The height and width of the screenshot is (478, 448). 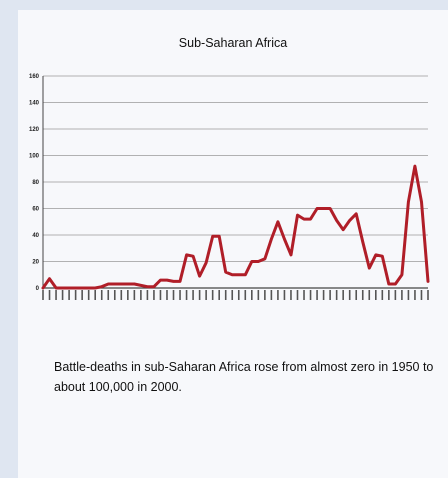 I want to click on y-tick-label: 140, so click(x=34, y=104).